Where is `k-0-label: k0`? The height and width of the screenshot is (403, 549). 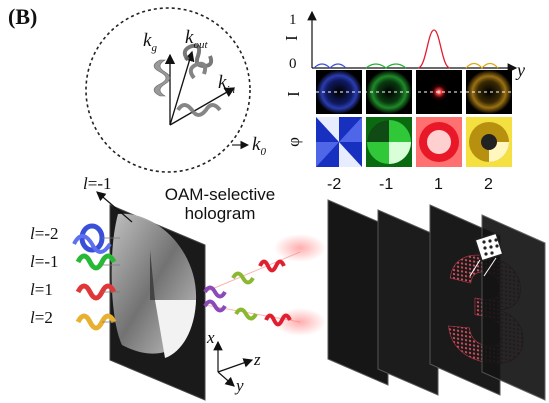 k-0-label: k0 is located at coordinates (259, 146).